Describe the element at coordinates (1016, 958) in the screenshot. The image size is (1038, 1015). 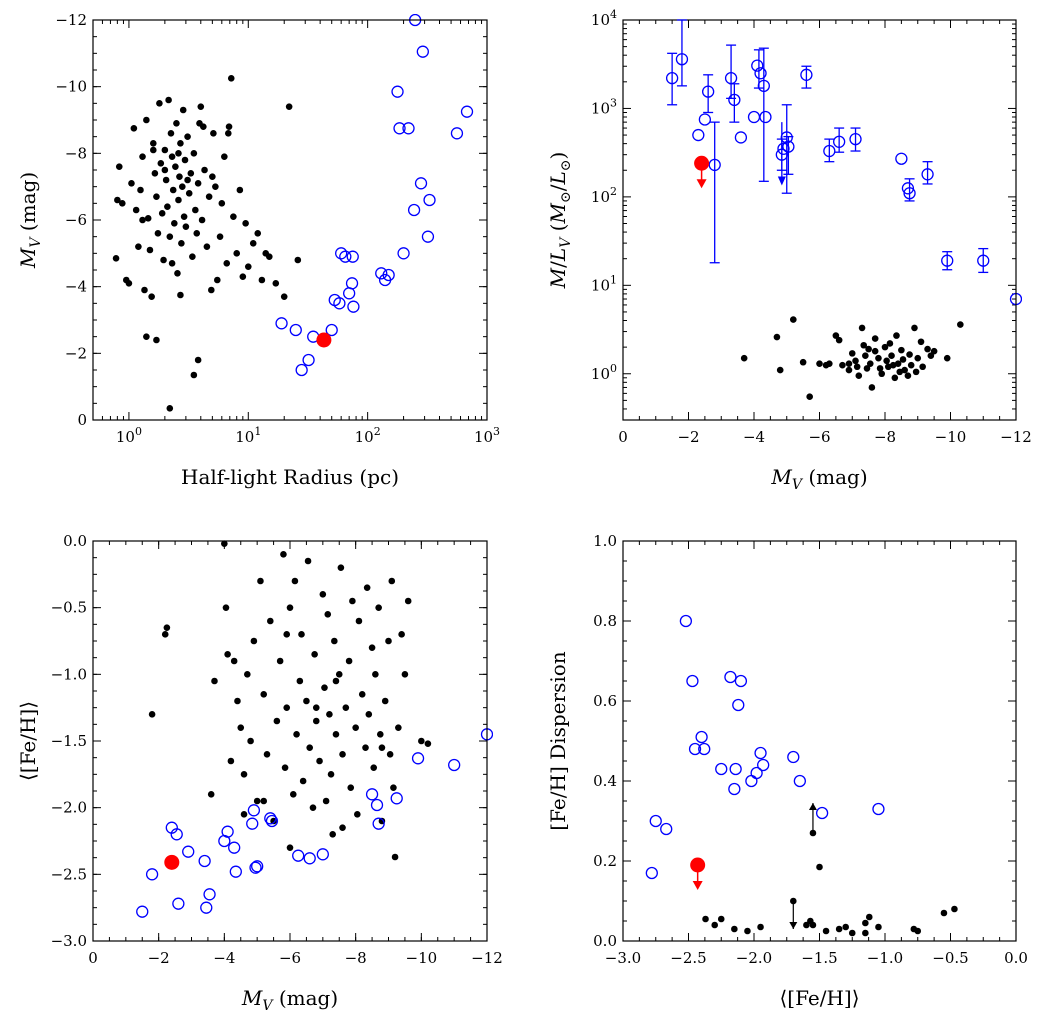
I see `x-tick-label: 0.0` at that location.